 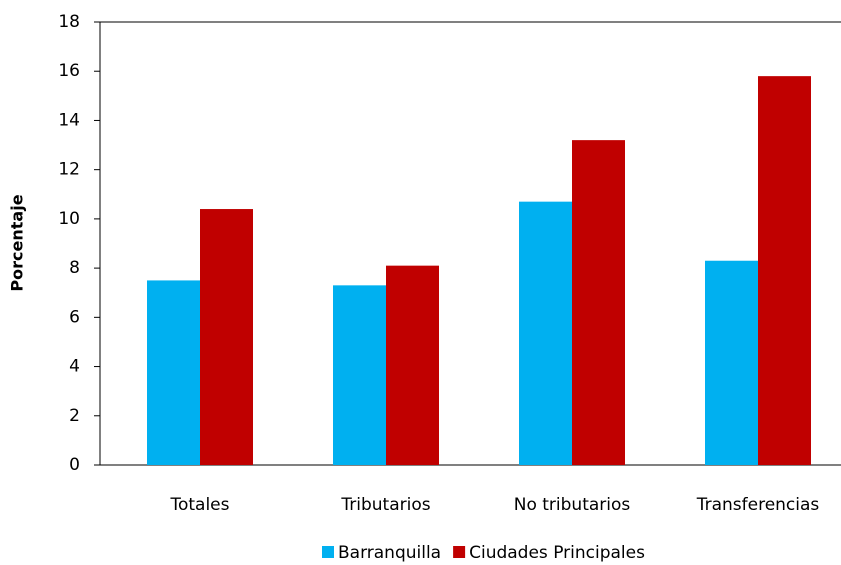 I want to click on x-tick-label: Tributarios, so click(x=385, y=505).